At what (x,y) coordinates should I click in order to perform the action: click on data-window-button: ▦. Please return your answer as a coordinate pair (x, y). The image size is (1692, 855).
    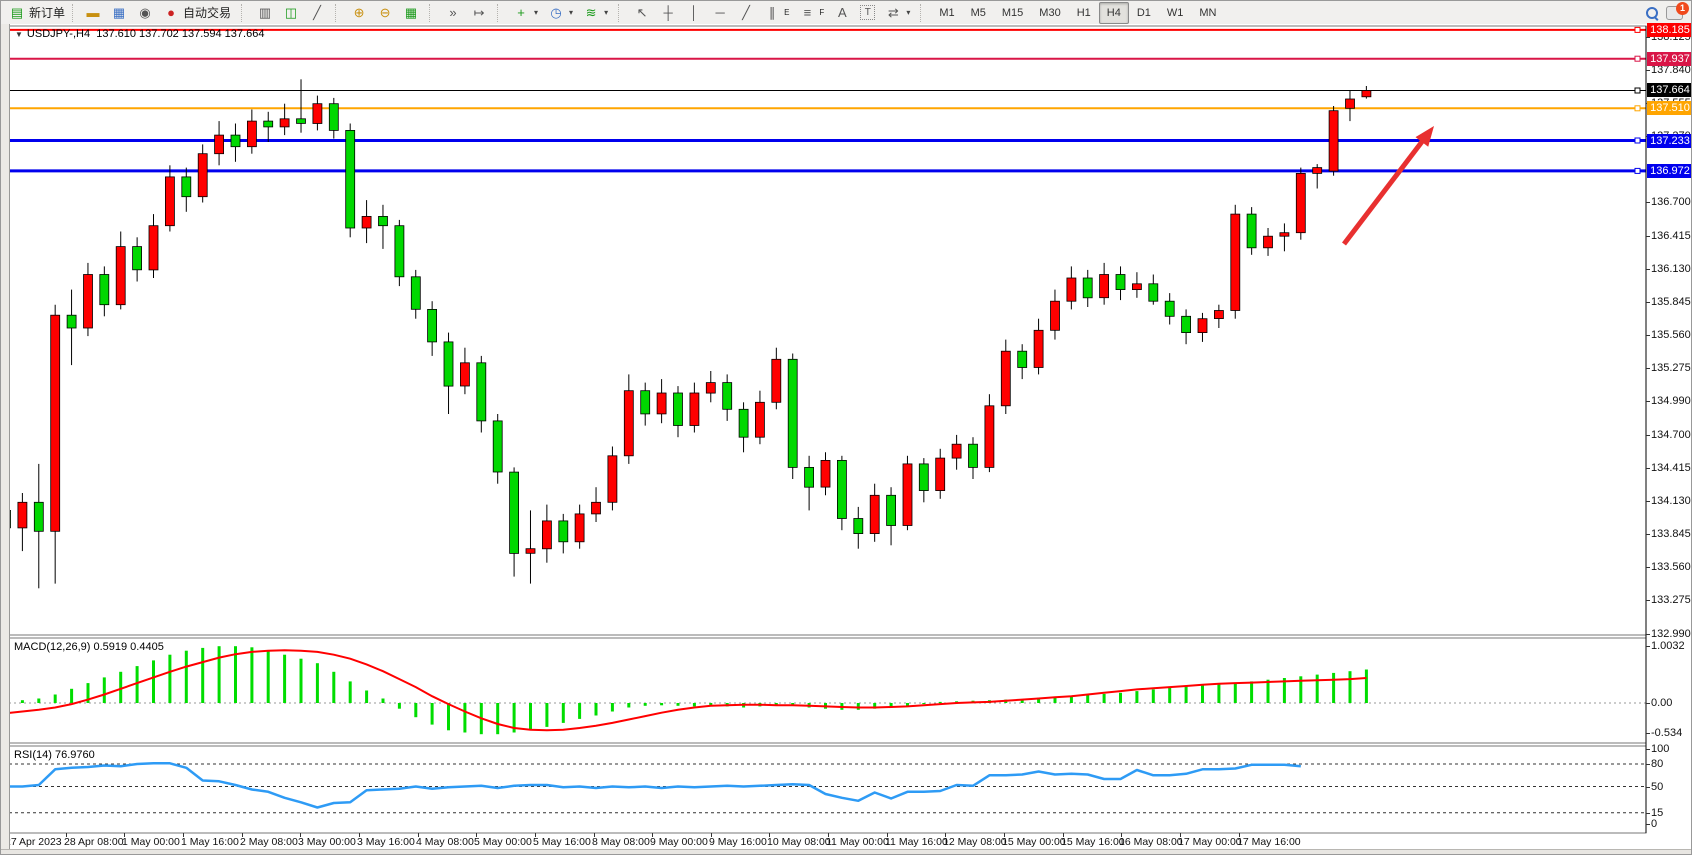
    Looking at the image, I should click on (119, 13).